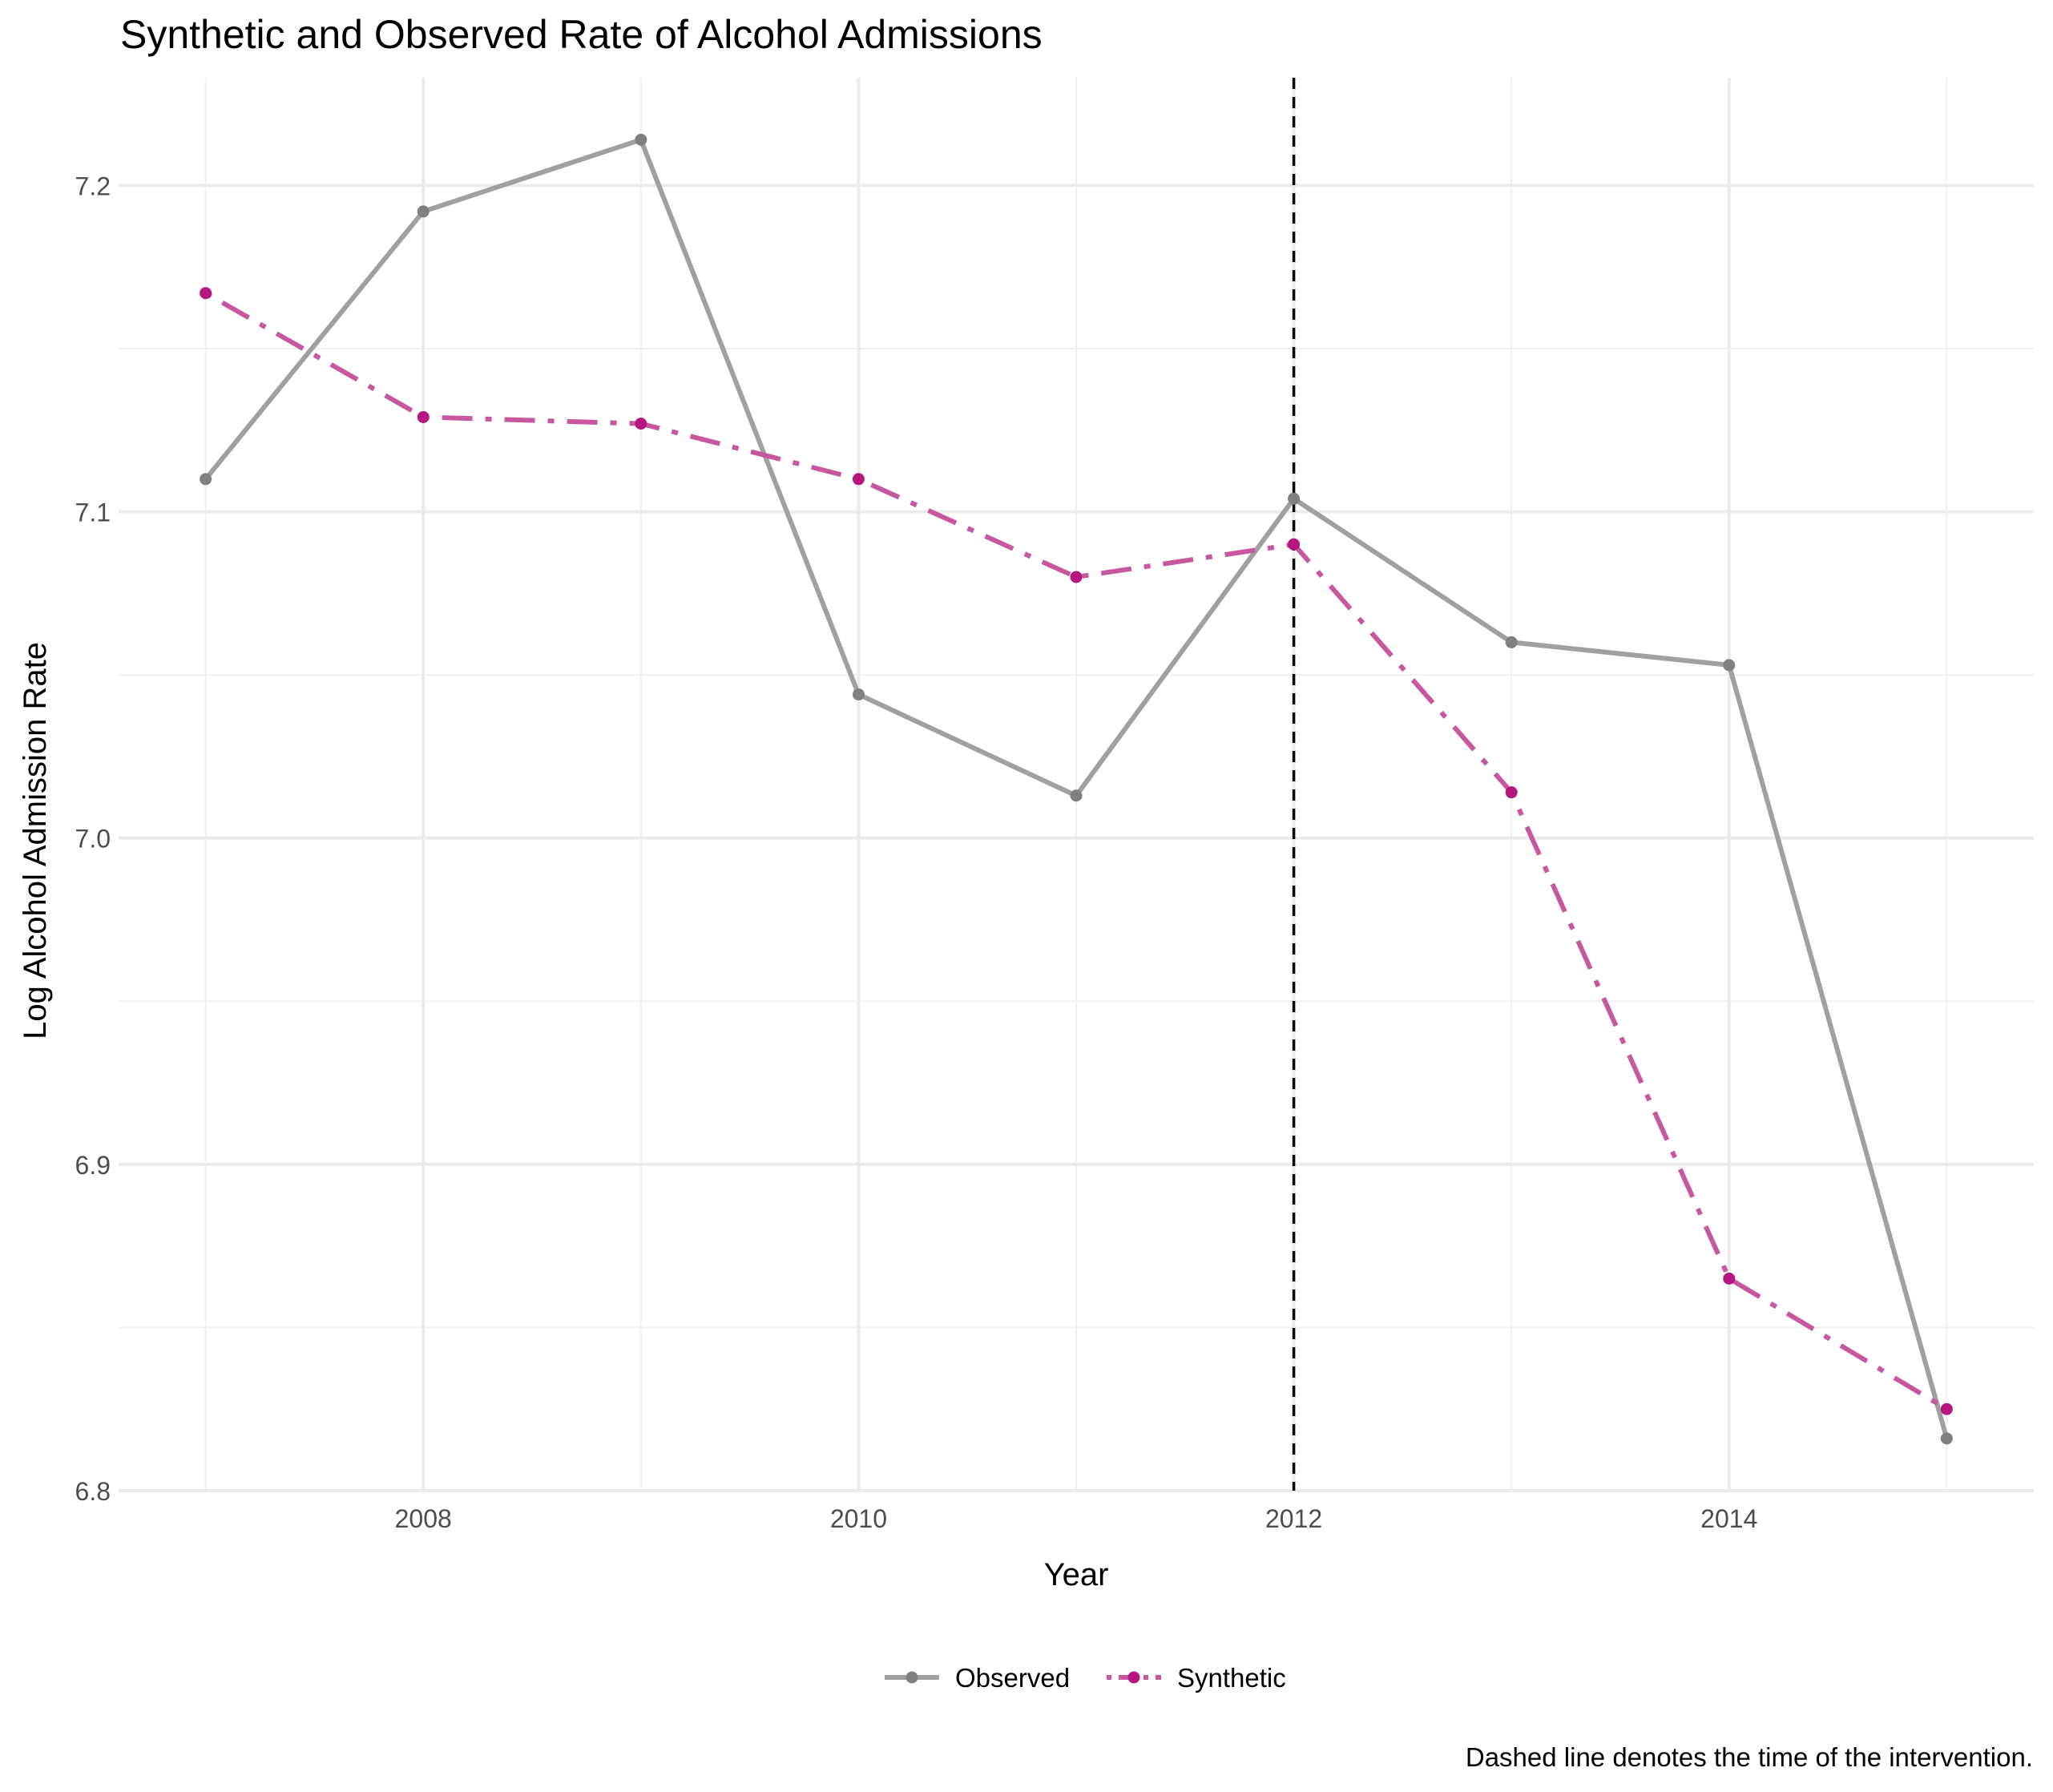  I want to click on x-tick-label: 2010, so click(858, 1519).